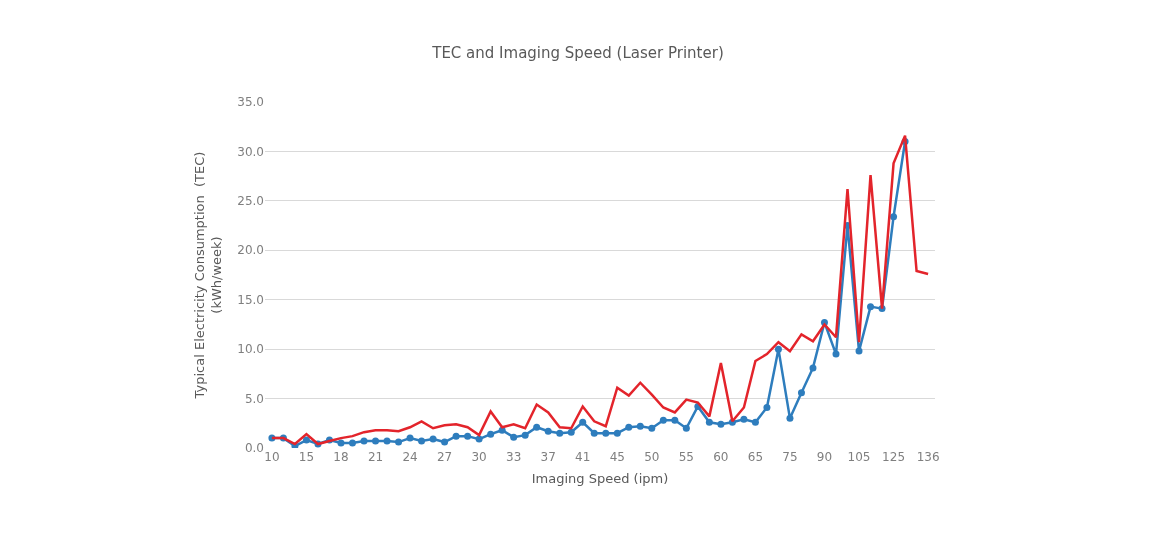  Describe the element at coordinates (375, 457) in the screenshot. I see `x-tick-label: 21` at that location.